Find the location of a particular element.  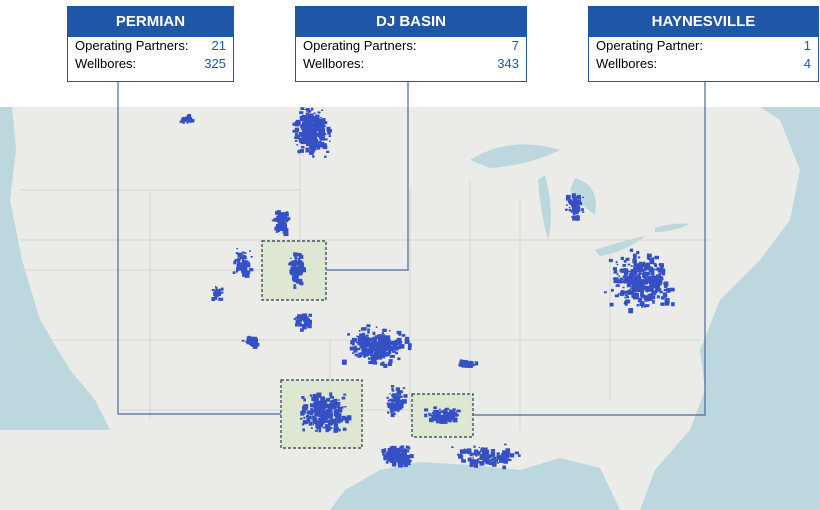

row-value: 7 is located at coordinates (515, 45).